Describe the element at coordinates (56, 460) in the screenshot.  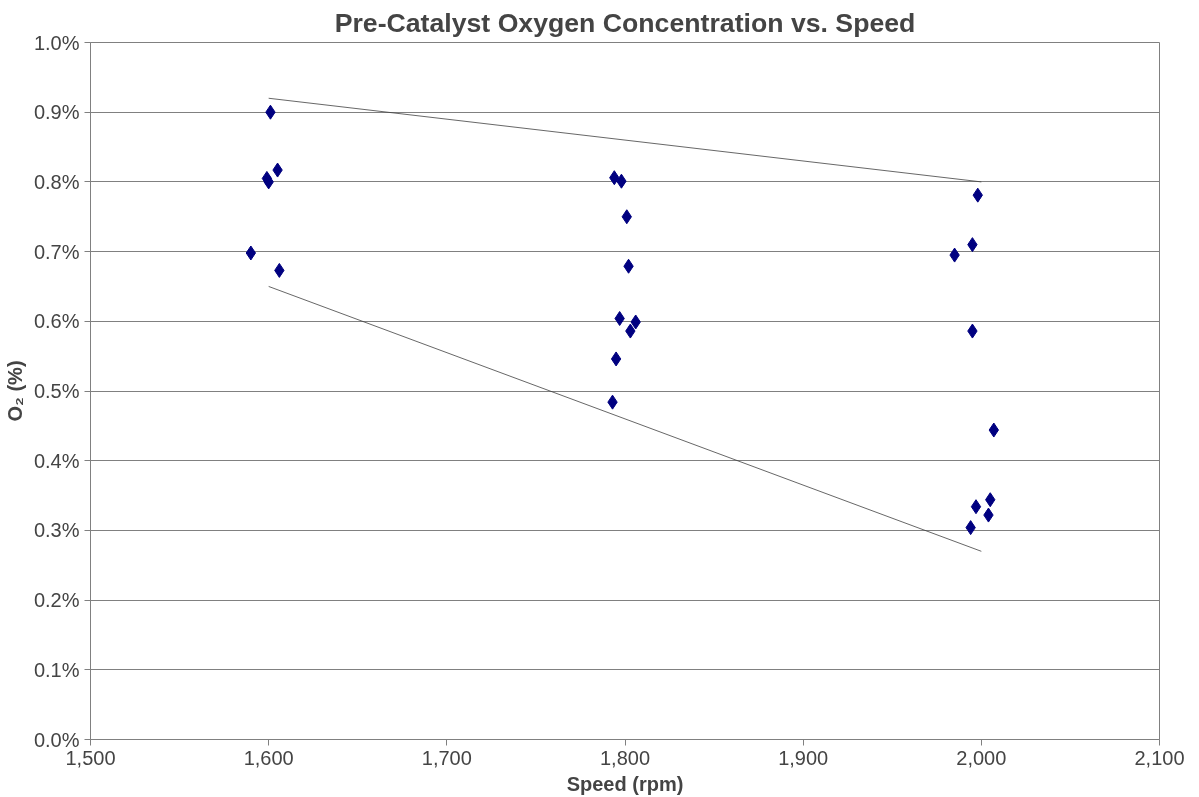
I see `y-tick-label: 0.4%` at that location.